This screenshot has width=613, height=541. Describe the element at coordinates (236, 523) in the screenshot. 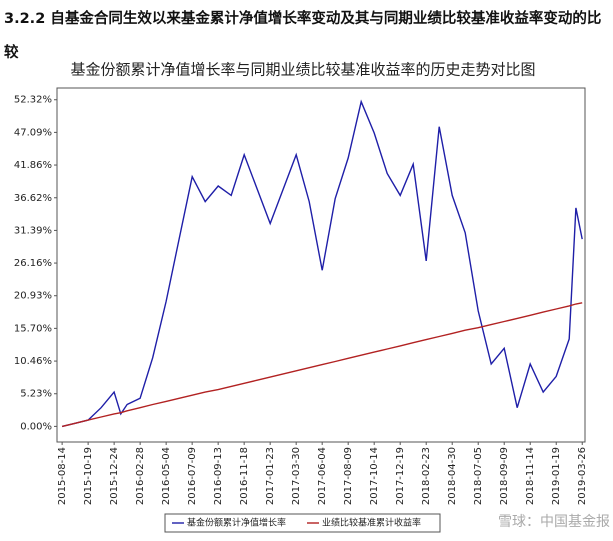

I see `legend-label: 基金份额累计净值增长率` at that location.